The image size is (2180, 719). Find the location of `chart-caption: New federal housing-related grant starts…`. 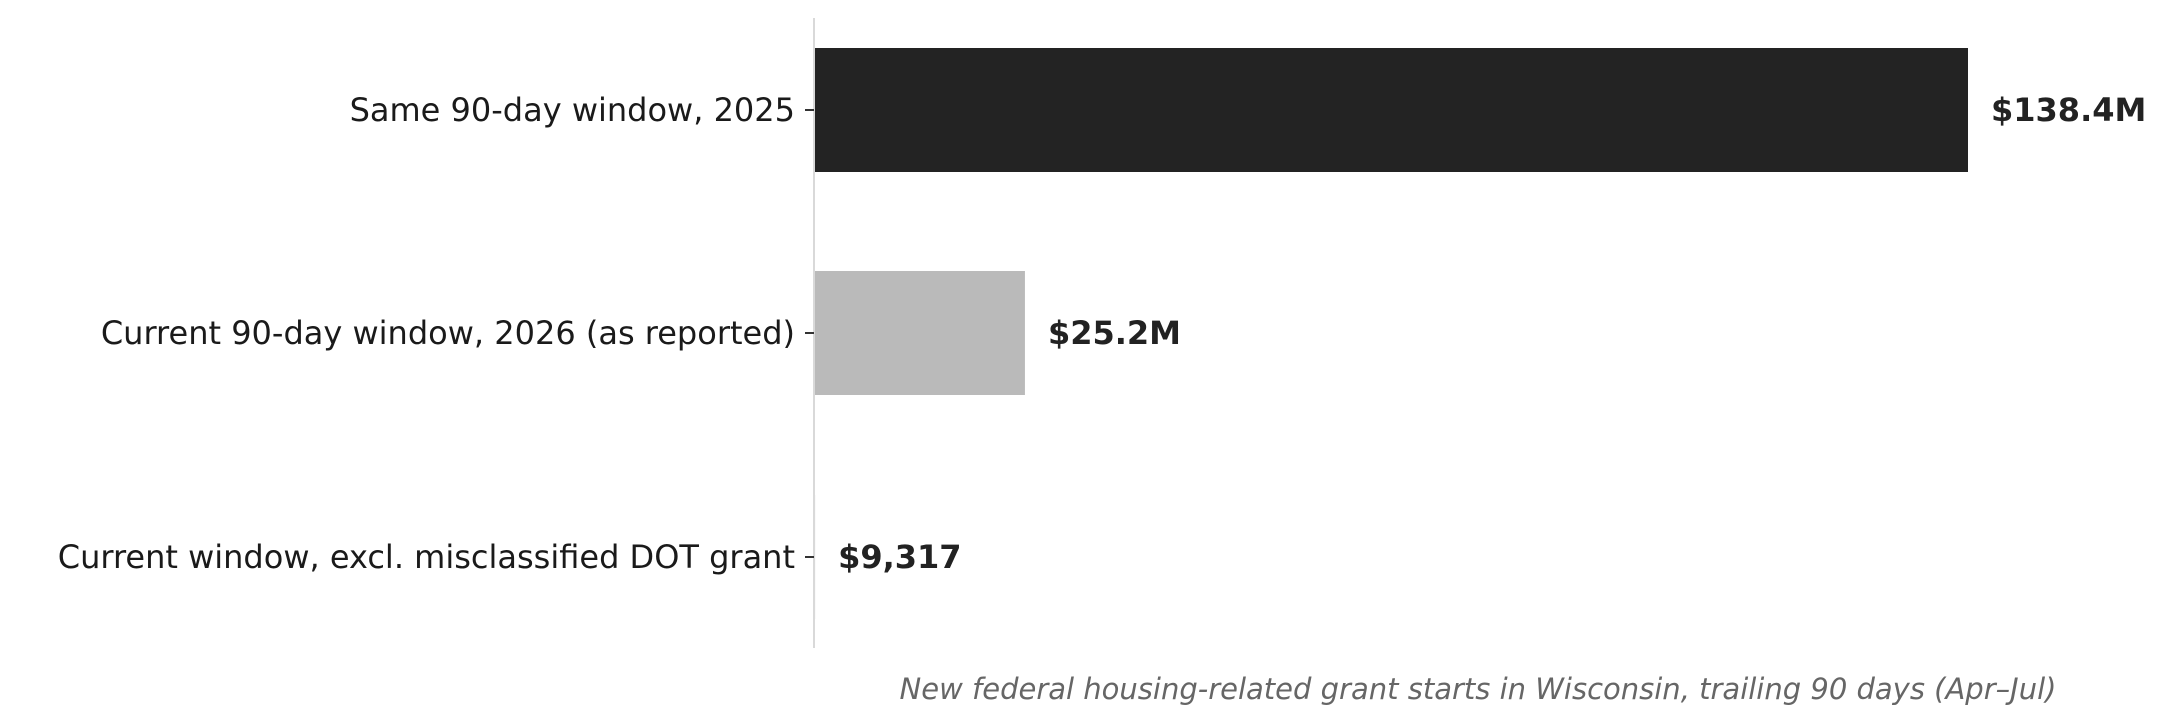

chart-caption: New federal housing-related grant starts… is located at coordinates (1478, 689).